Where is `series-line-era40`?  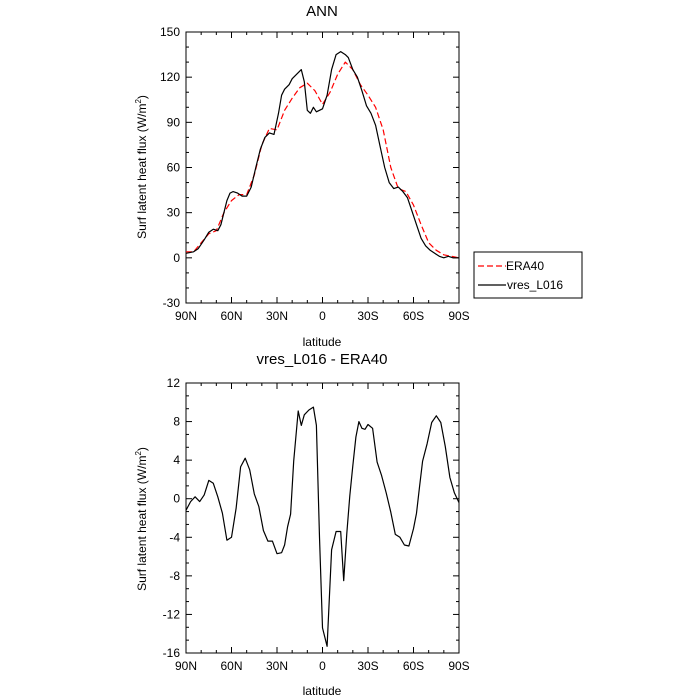 series-line-era40 is located at coordinates (323, 160).